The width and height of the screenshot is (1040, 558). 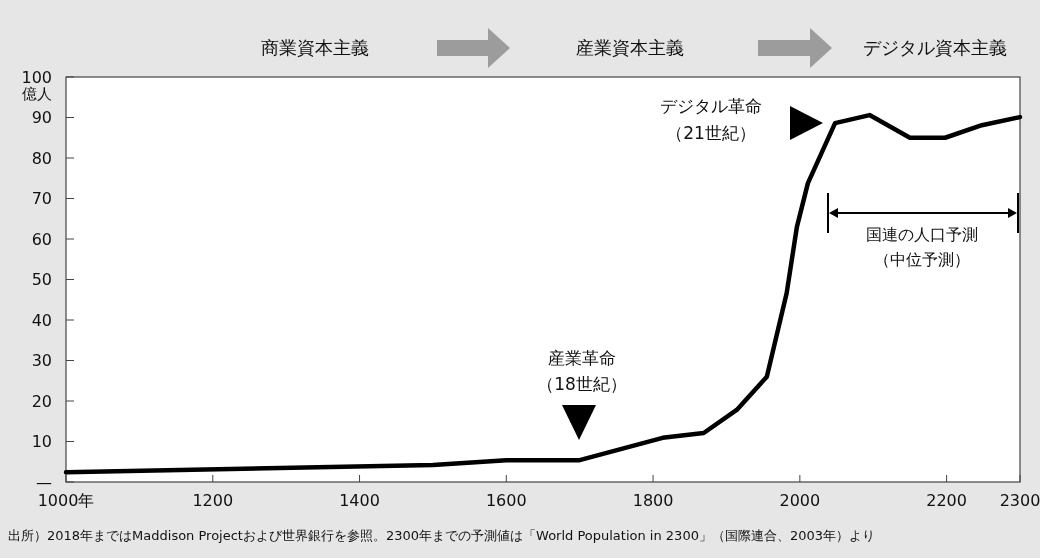 What do you see at coordinates (36, 77) in the screenshot?
I see `y-tick-label: 100` at bounding box center [36, 77].